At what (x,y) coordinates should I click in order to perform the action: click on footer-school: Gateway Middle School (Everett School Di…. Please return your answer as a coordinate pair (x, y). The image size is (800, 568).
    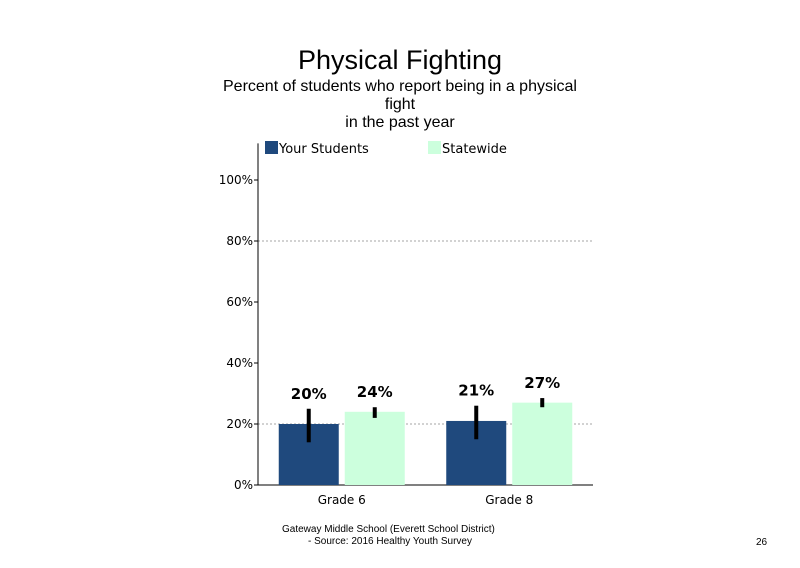
    Looking at the image, I should click on (388, 529).